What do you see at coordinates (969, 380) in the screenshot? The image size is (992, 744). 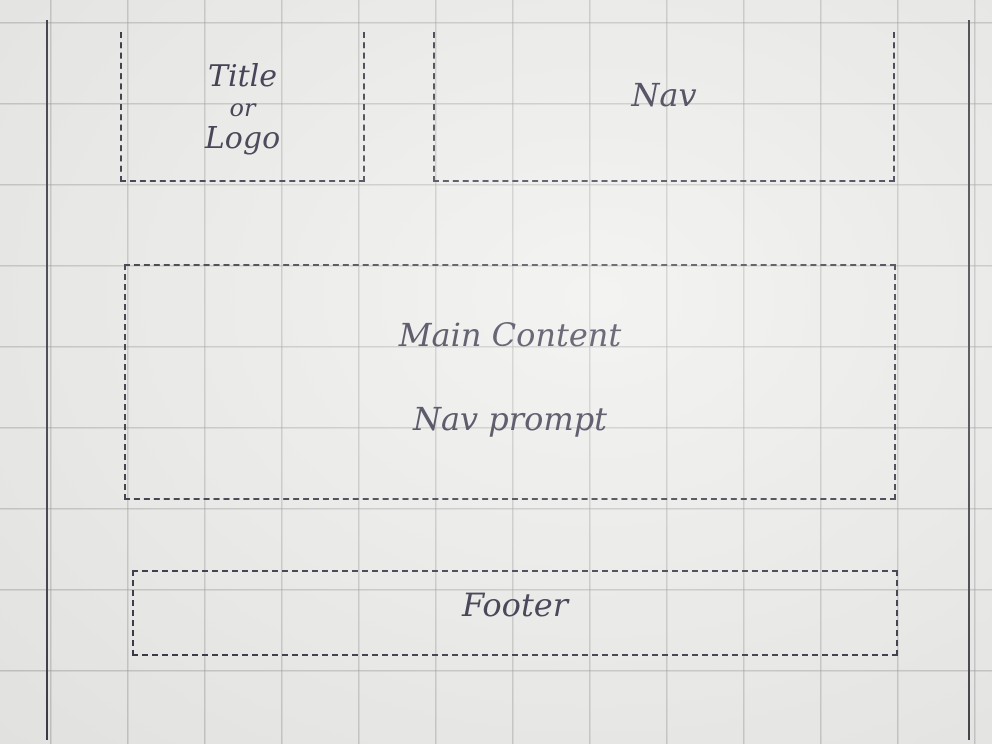 I see `right-margin-line` at bounding box center [969, 380].